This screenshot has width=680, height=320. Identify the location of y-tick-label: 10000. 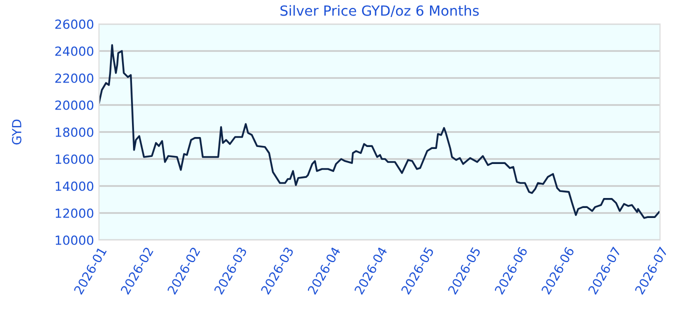
(75, 240).